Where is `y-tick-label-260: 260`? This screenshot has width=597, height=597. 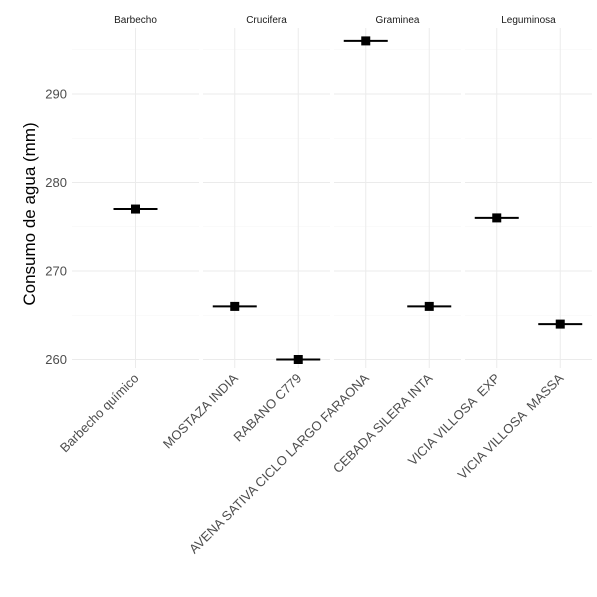 y-tick-label-260: 260 is located at coordinates (56, 359).